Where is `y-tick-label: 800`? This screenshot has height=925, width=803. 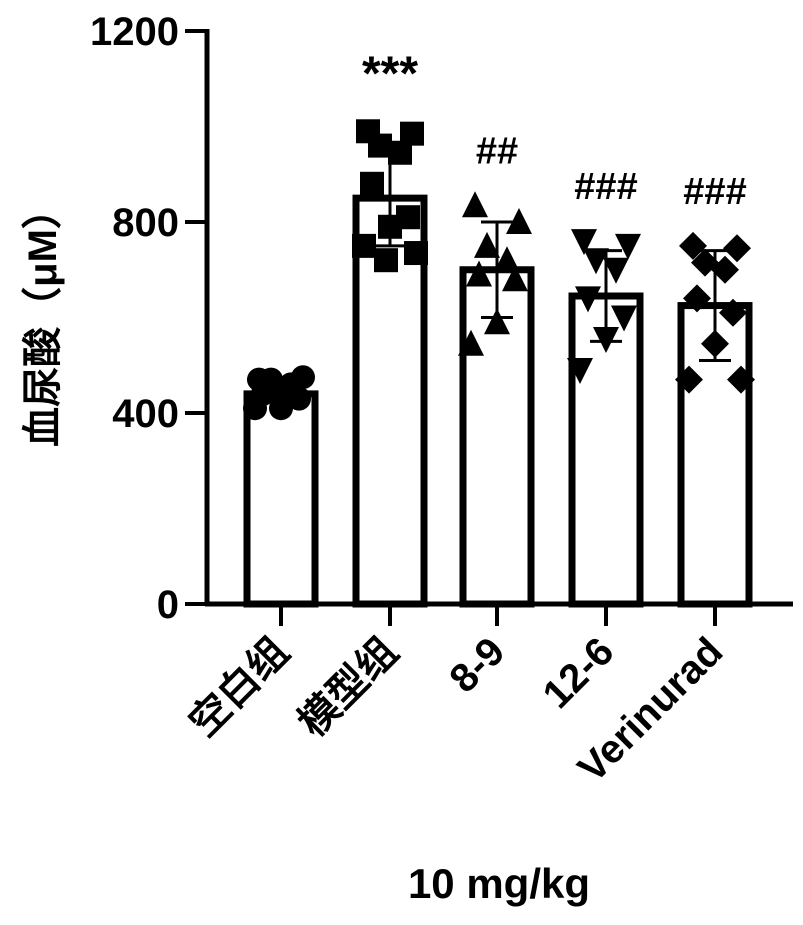 y-tick-label: 800 is located at coordinates (145, 223).